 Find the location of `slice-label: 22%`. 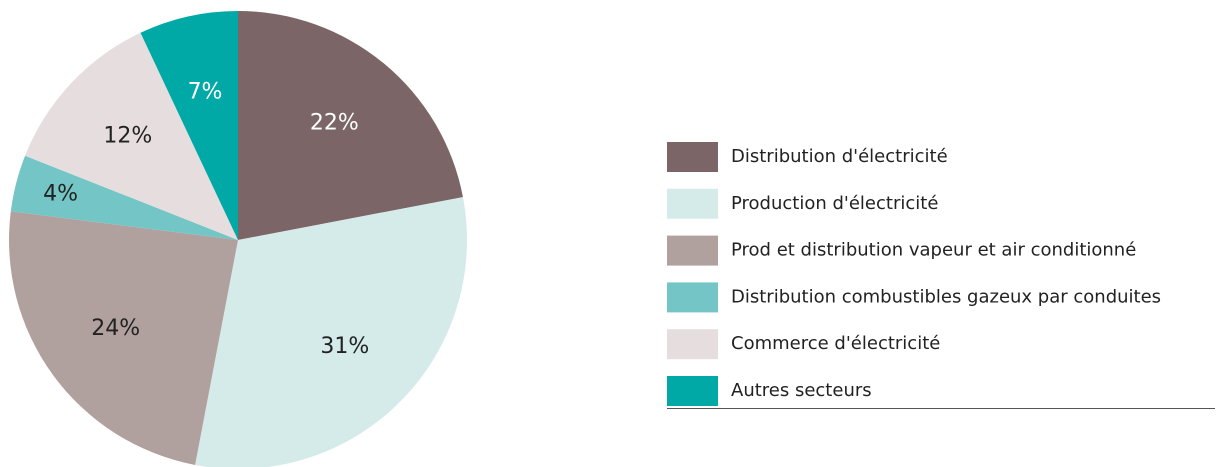

slice-label: 22% is located at coordinates (334, 123).